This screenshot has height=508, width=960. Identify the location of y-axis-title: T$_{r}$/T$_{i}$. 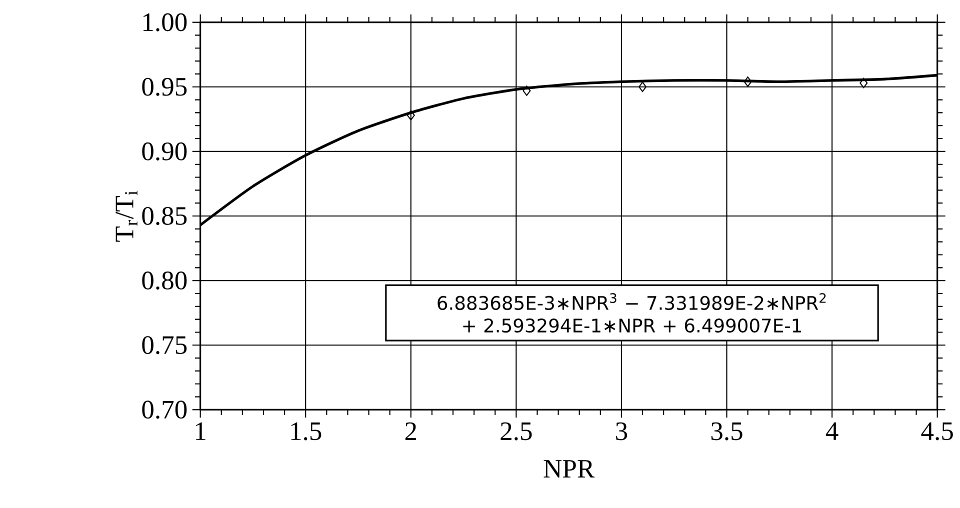
(127, 216).